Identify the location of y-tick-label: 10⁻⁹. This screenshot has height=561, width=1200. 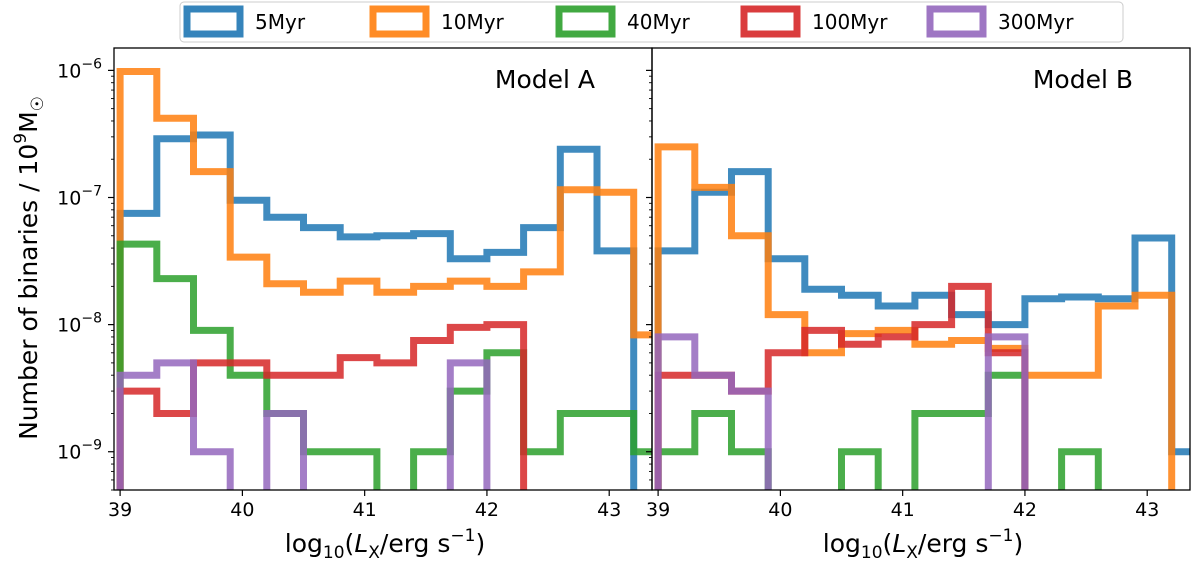
(79, 451).